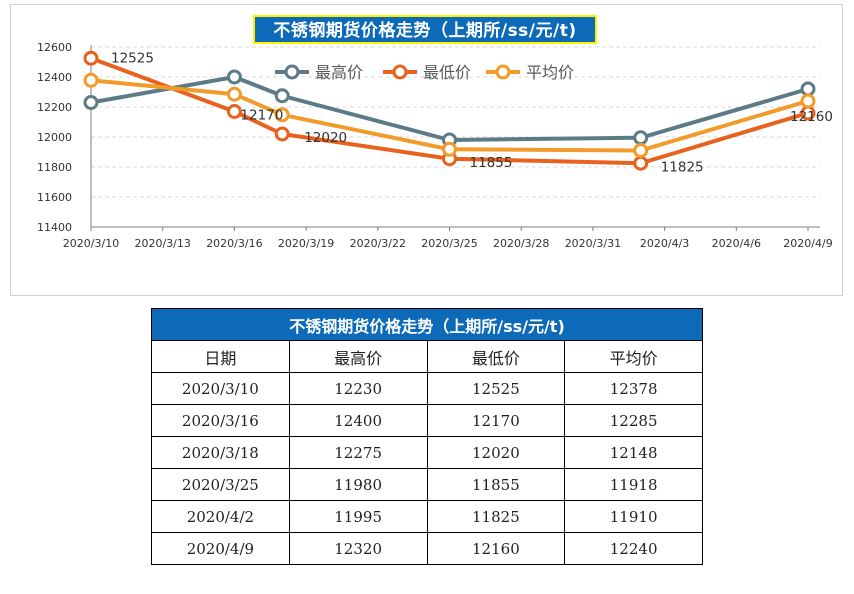  I want to click on table-cell: 11910, so click(633, 516).